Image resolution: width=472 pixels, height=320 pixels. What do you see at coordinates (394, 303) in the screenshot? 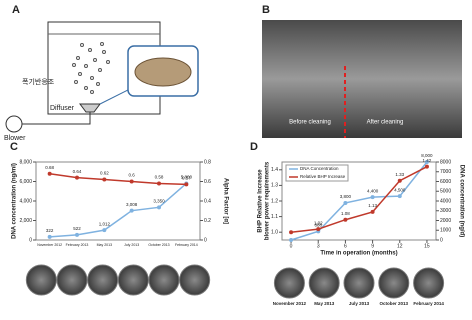
I see `photo-caption: October 2013` at bounding box center [394, 303].